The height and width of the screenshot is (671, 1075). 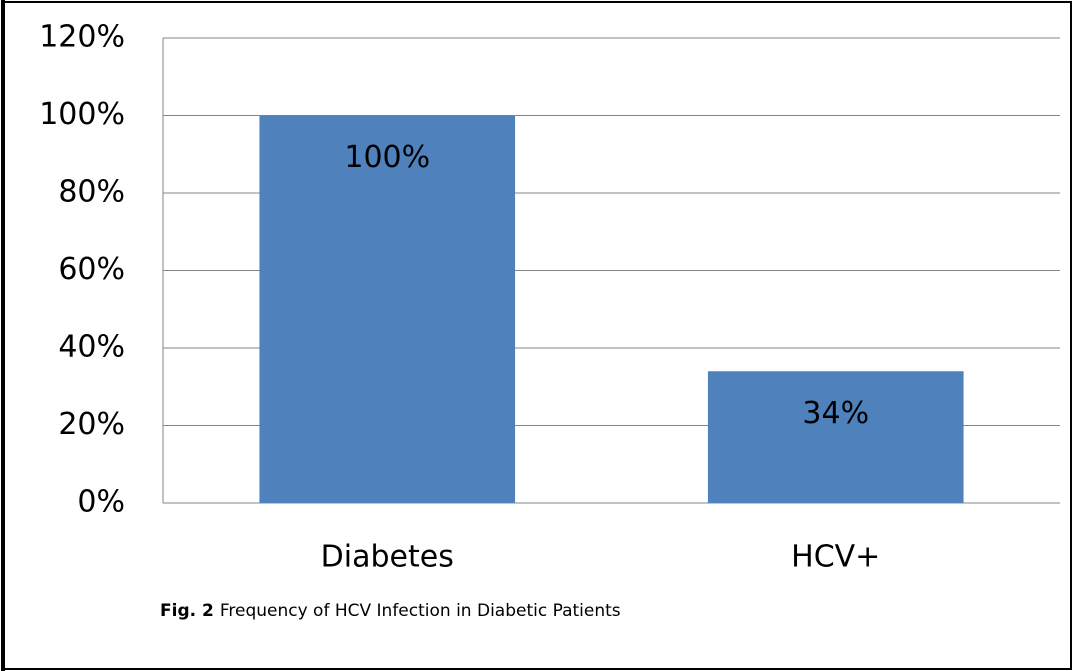 What do you see at coordinates (387, 157) in the screenshot?
I see `data-label: 100%` at bounding box center [387, 157].